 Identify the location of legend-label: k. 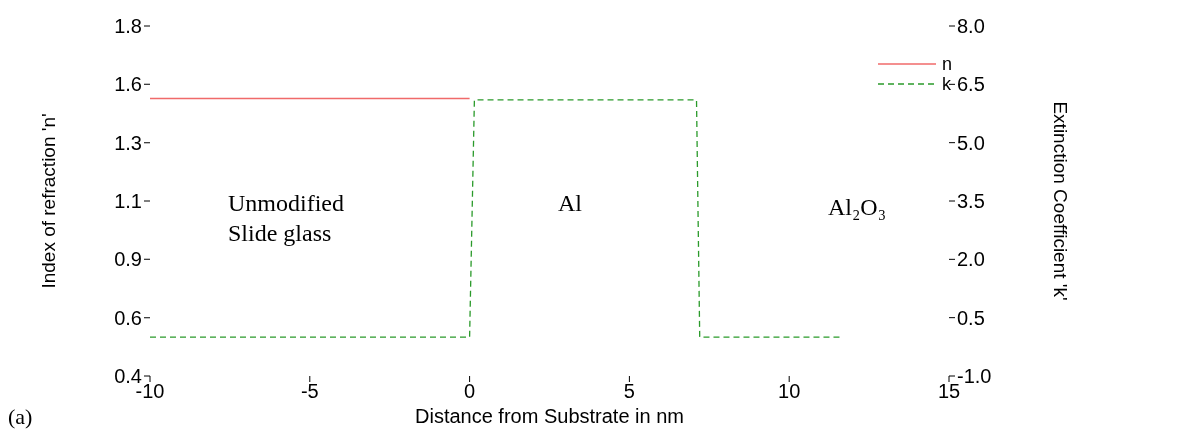
(946, 84).